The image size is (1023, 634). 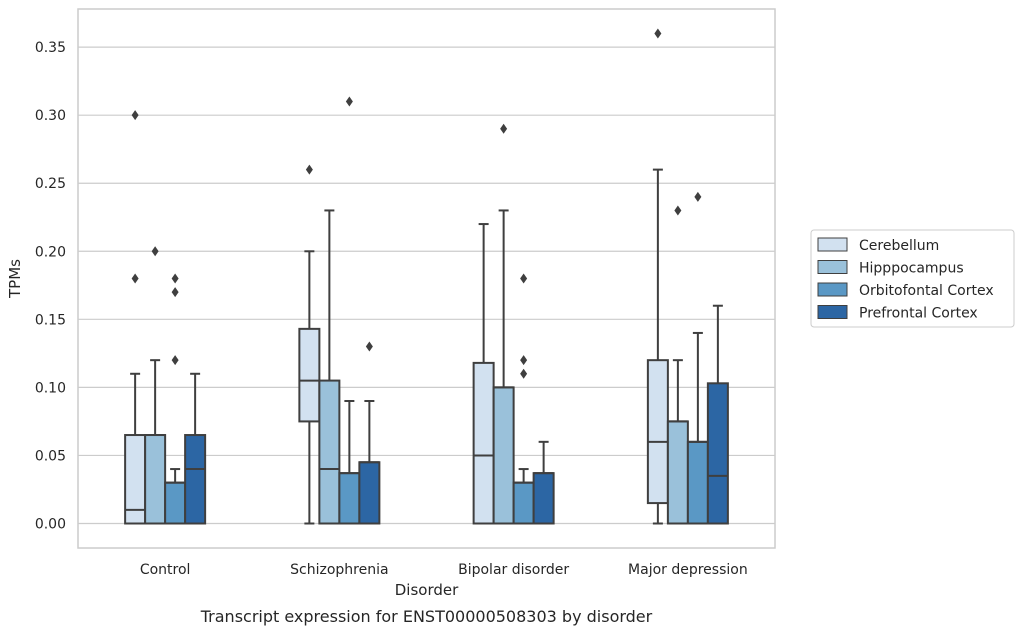 I want to click on y-axis-ticks: 0.00 0.05 0.10 0.15 0.20 0.25 0.30 0.35, so click(x=50, y=286).